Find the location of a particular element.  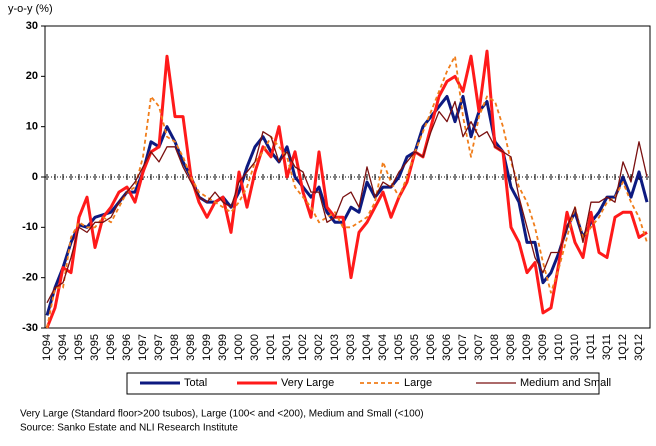

x-tick-label: 3Q03 is located at coordinates (351, 347).